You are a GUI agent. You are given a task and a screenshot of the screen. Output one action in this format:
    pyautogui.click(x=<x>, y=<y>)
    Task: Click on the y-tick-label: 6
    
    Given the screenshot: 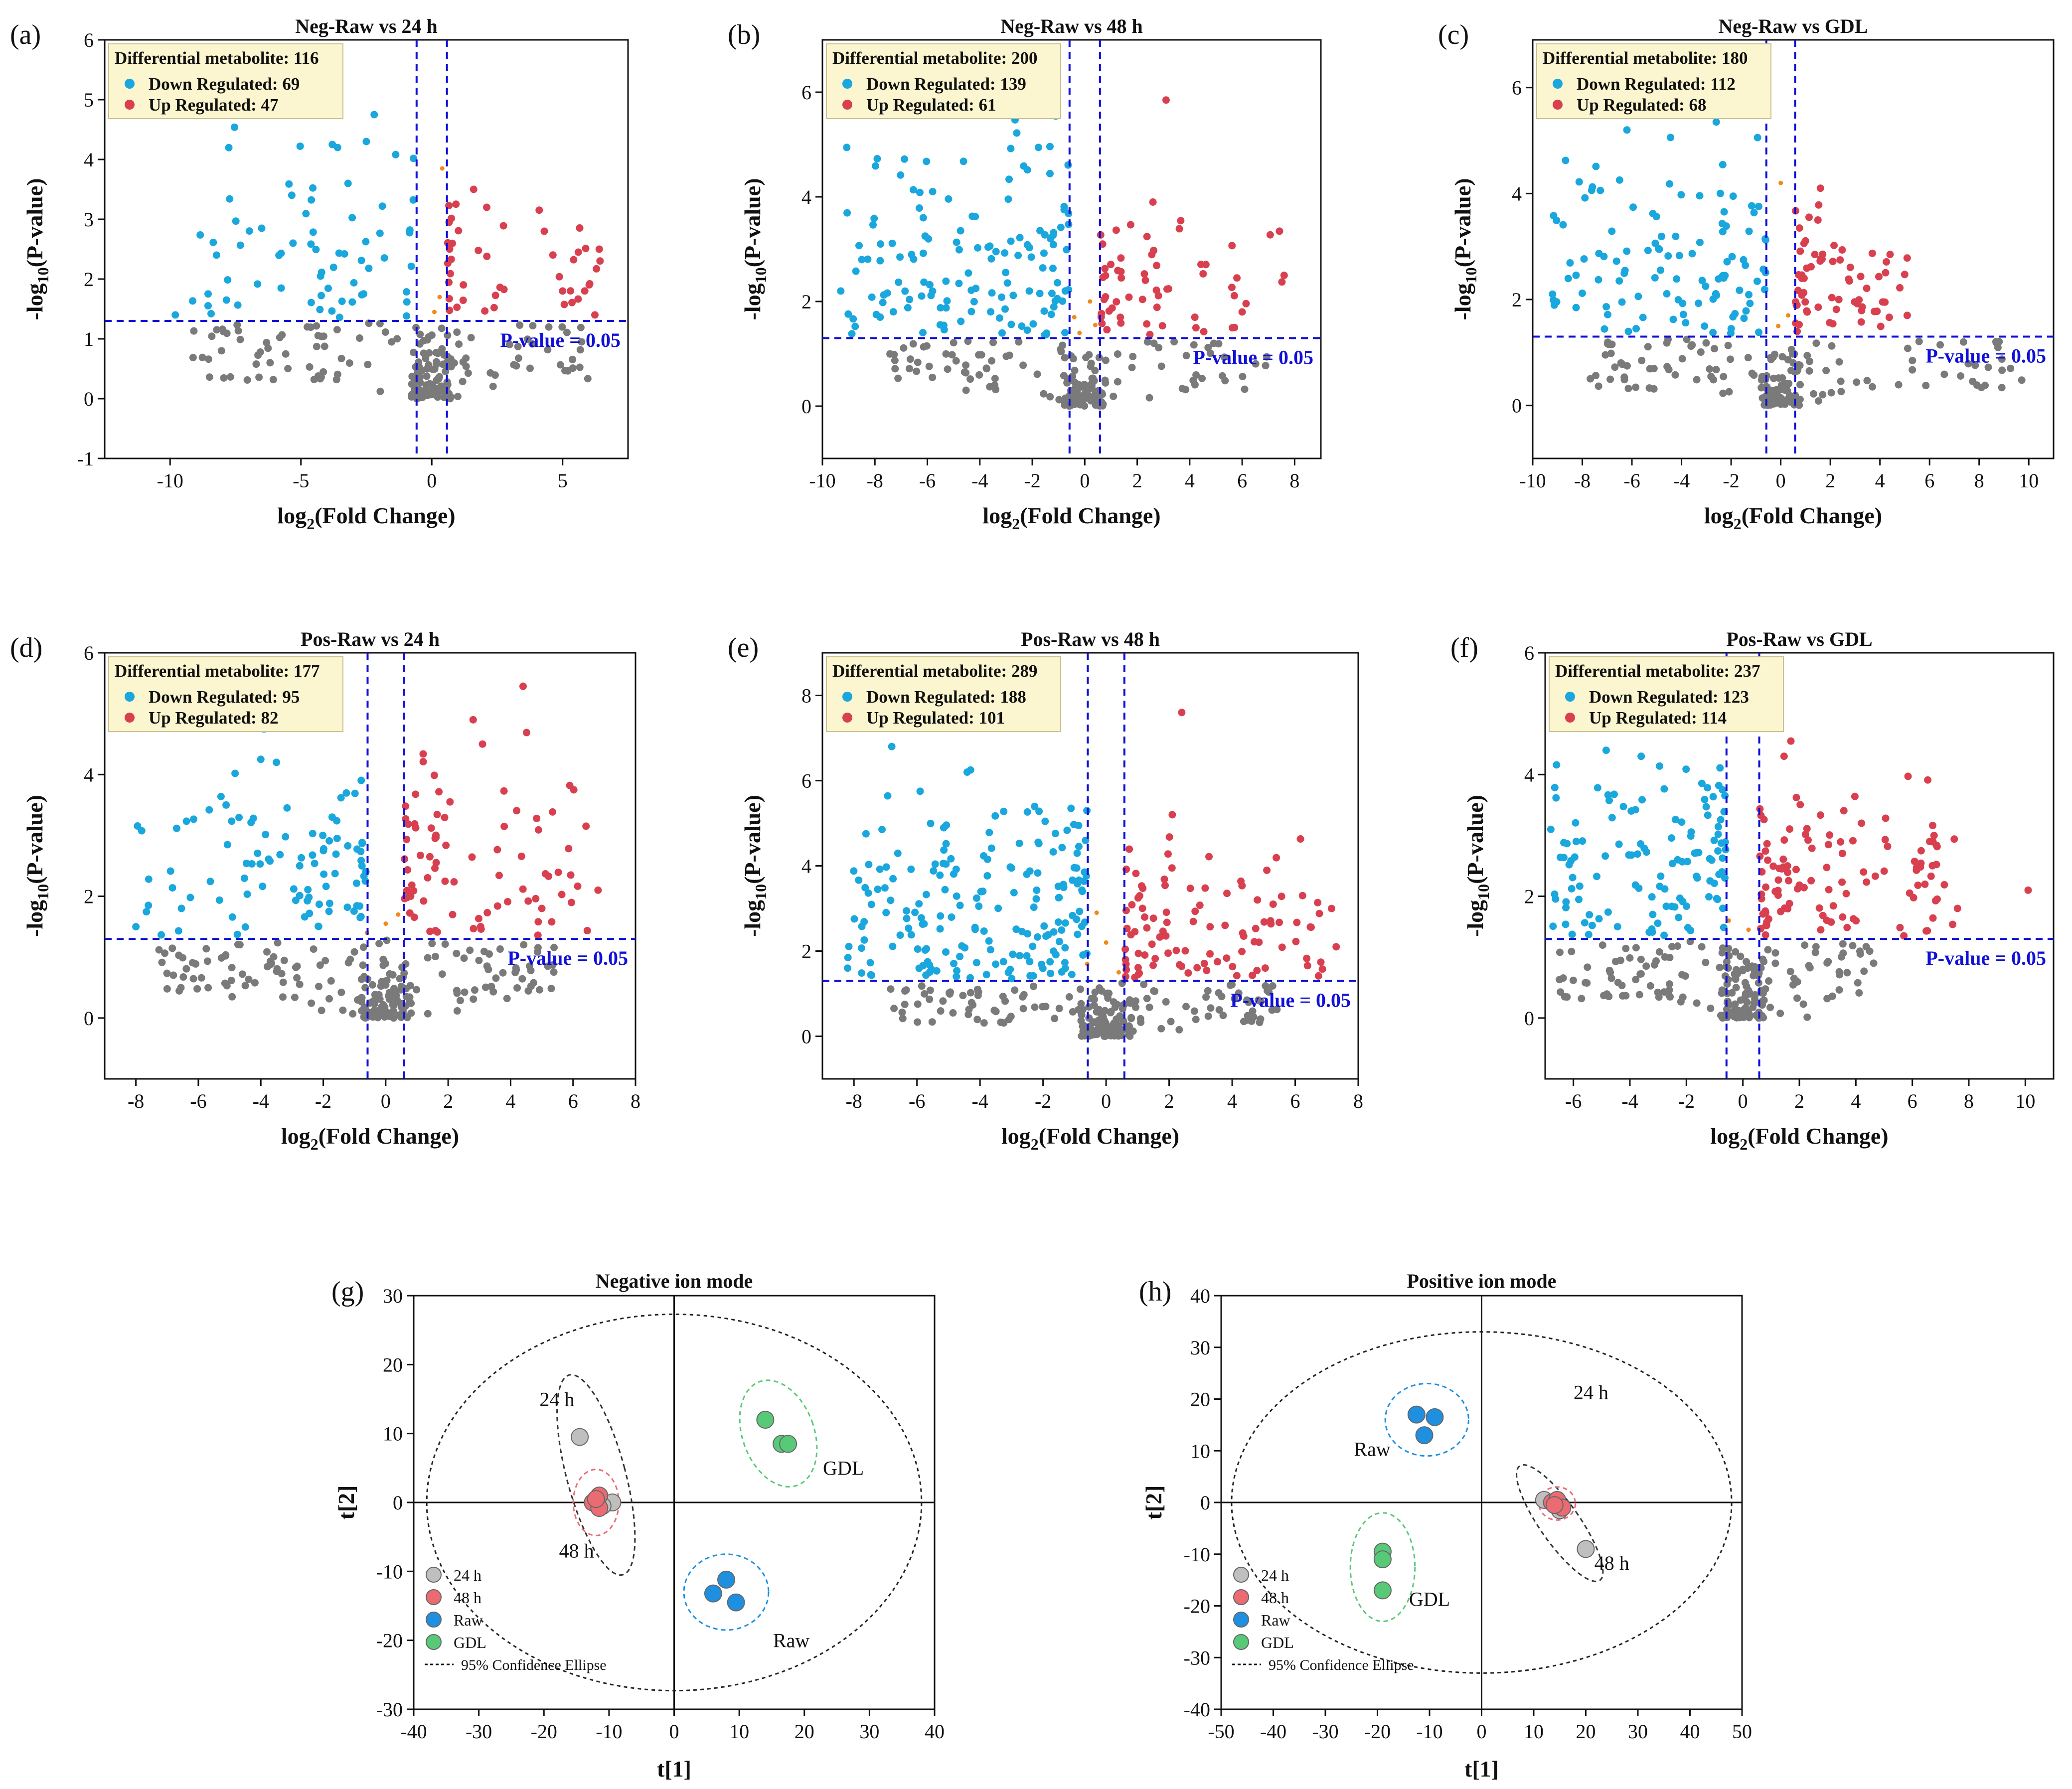 What is the action you would take?
    pyautogui.click(x=1529, y=653)
    